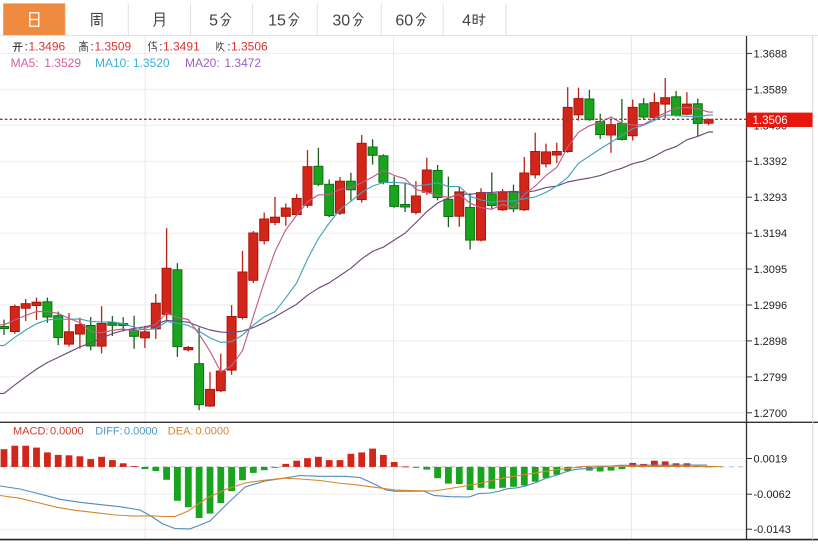  Describe the element at coordinates (112, 63) in the screenshot. I see `svg-text: MA10:` at that location.